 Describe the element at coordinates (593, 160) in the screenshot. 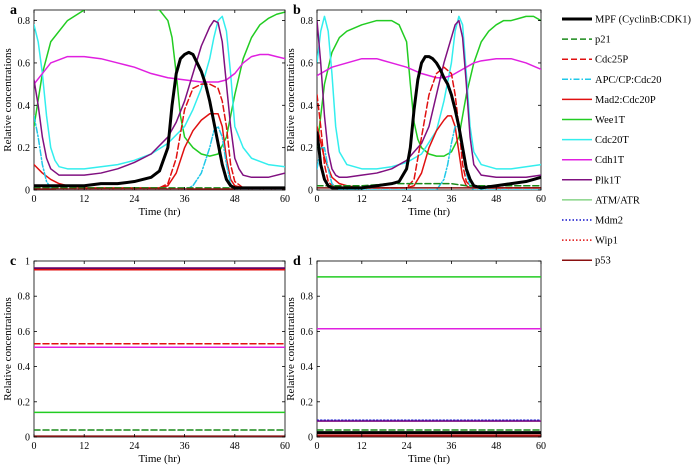

I see `legend-item-cdh1t: Cdh1T` at that location.